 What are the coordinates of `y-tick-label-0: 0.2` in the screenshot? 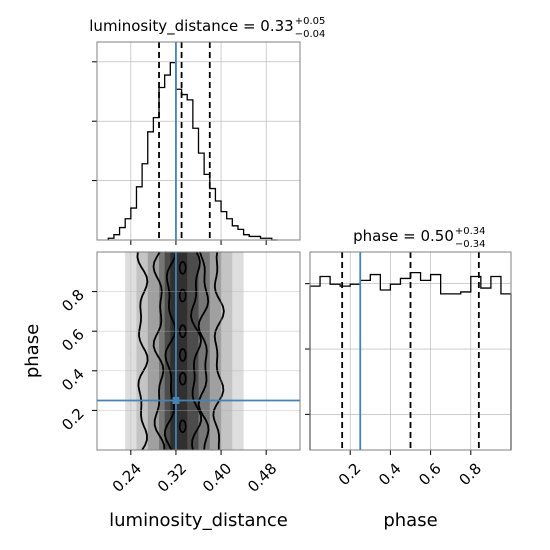 It's located at (73, 420).